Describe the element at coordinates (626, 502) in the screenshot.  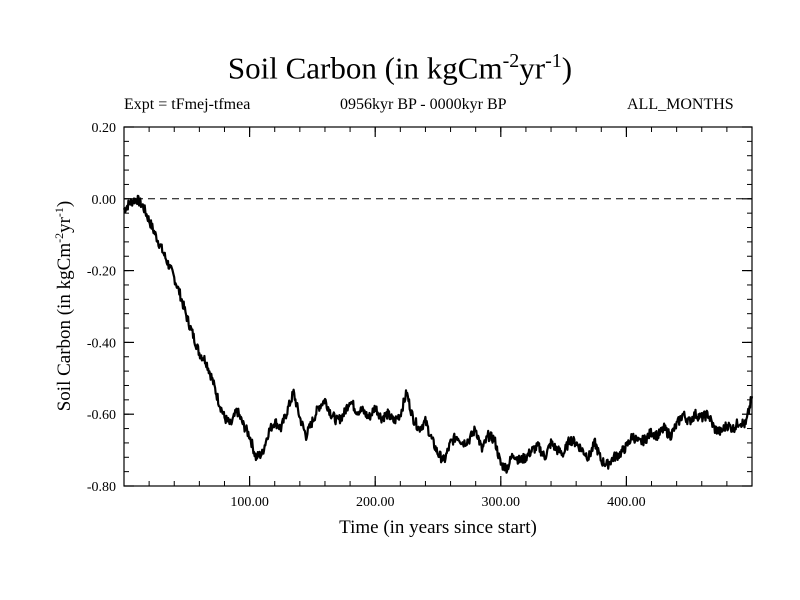
I see `x-tick-label: 400.00` at that location.